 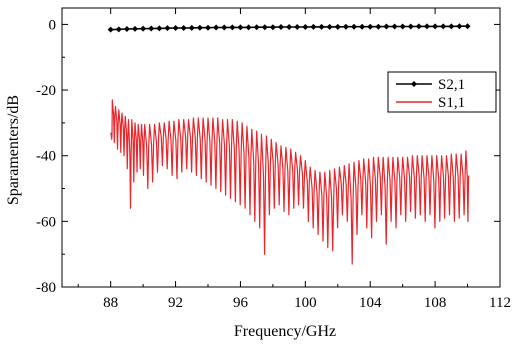 What do you see at coordinates (451, 103) in the screenshot?
I see `legend-s11-label: S1,1` at bounding box center [451, 103].